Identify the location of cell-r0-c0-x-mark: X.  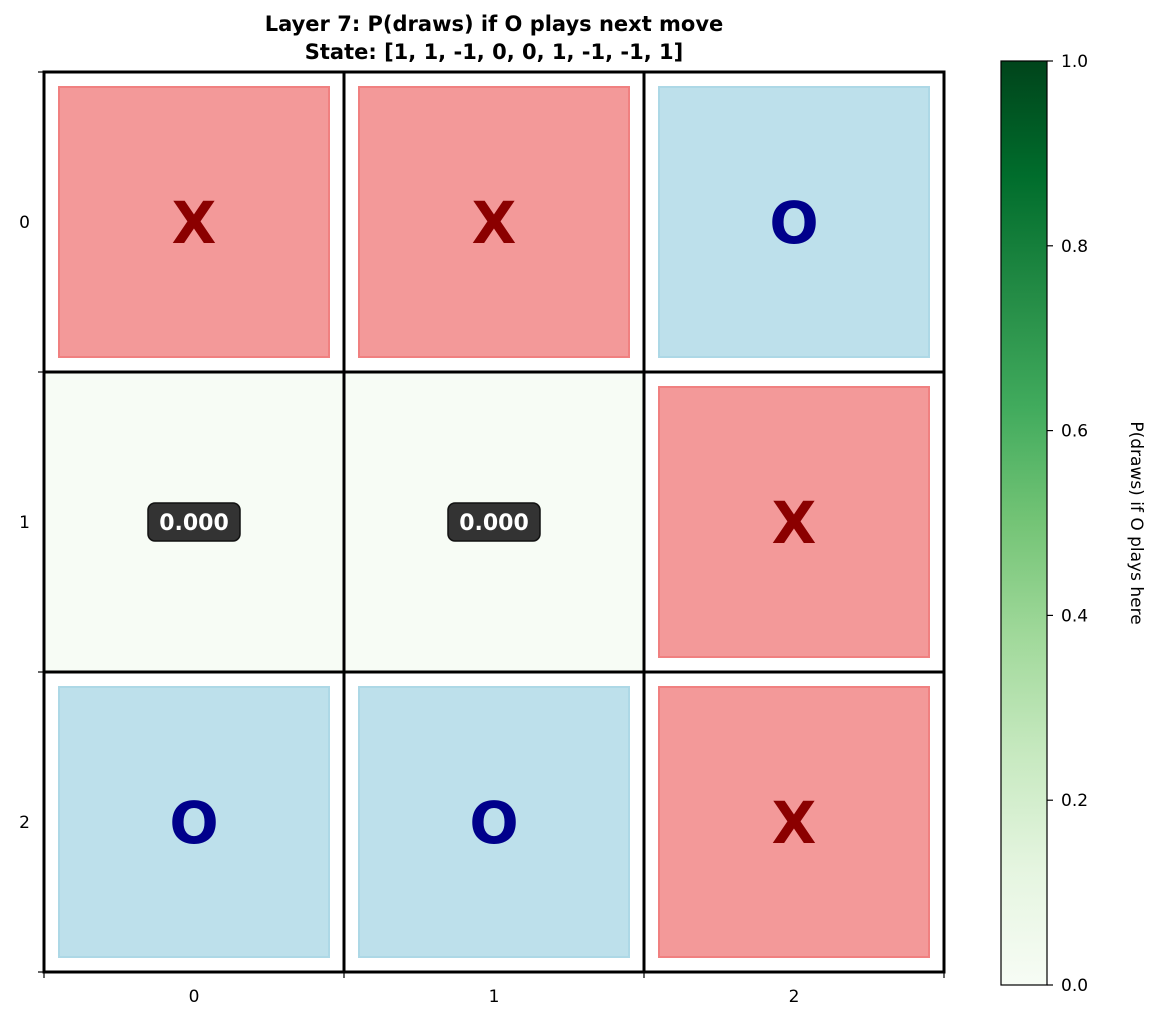
(194, 223).